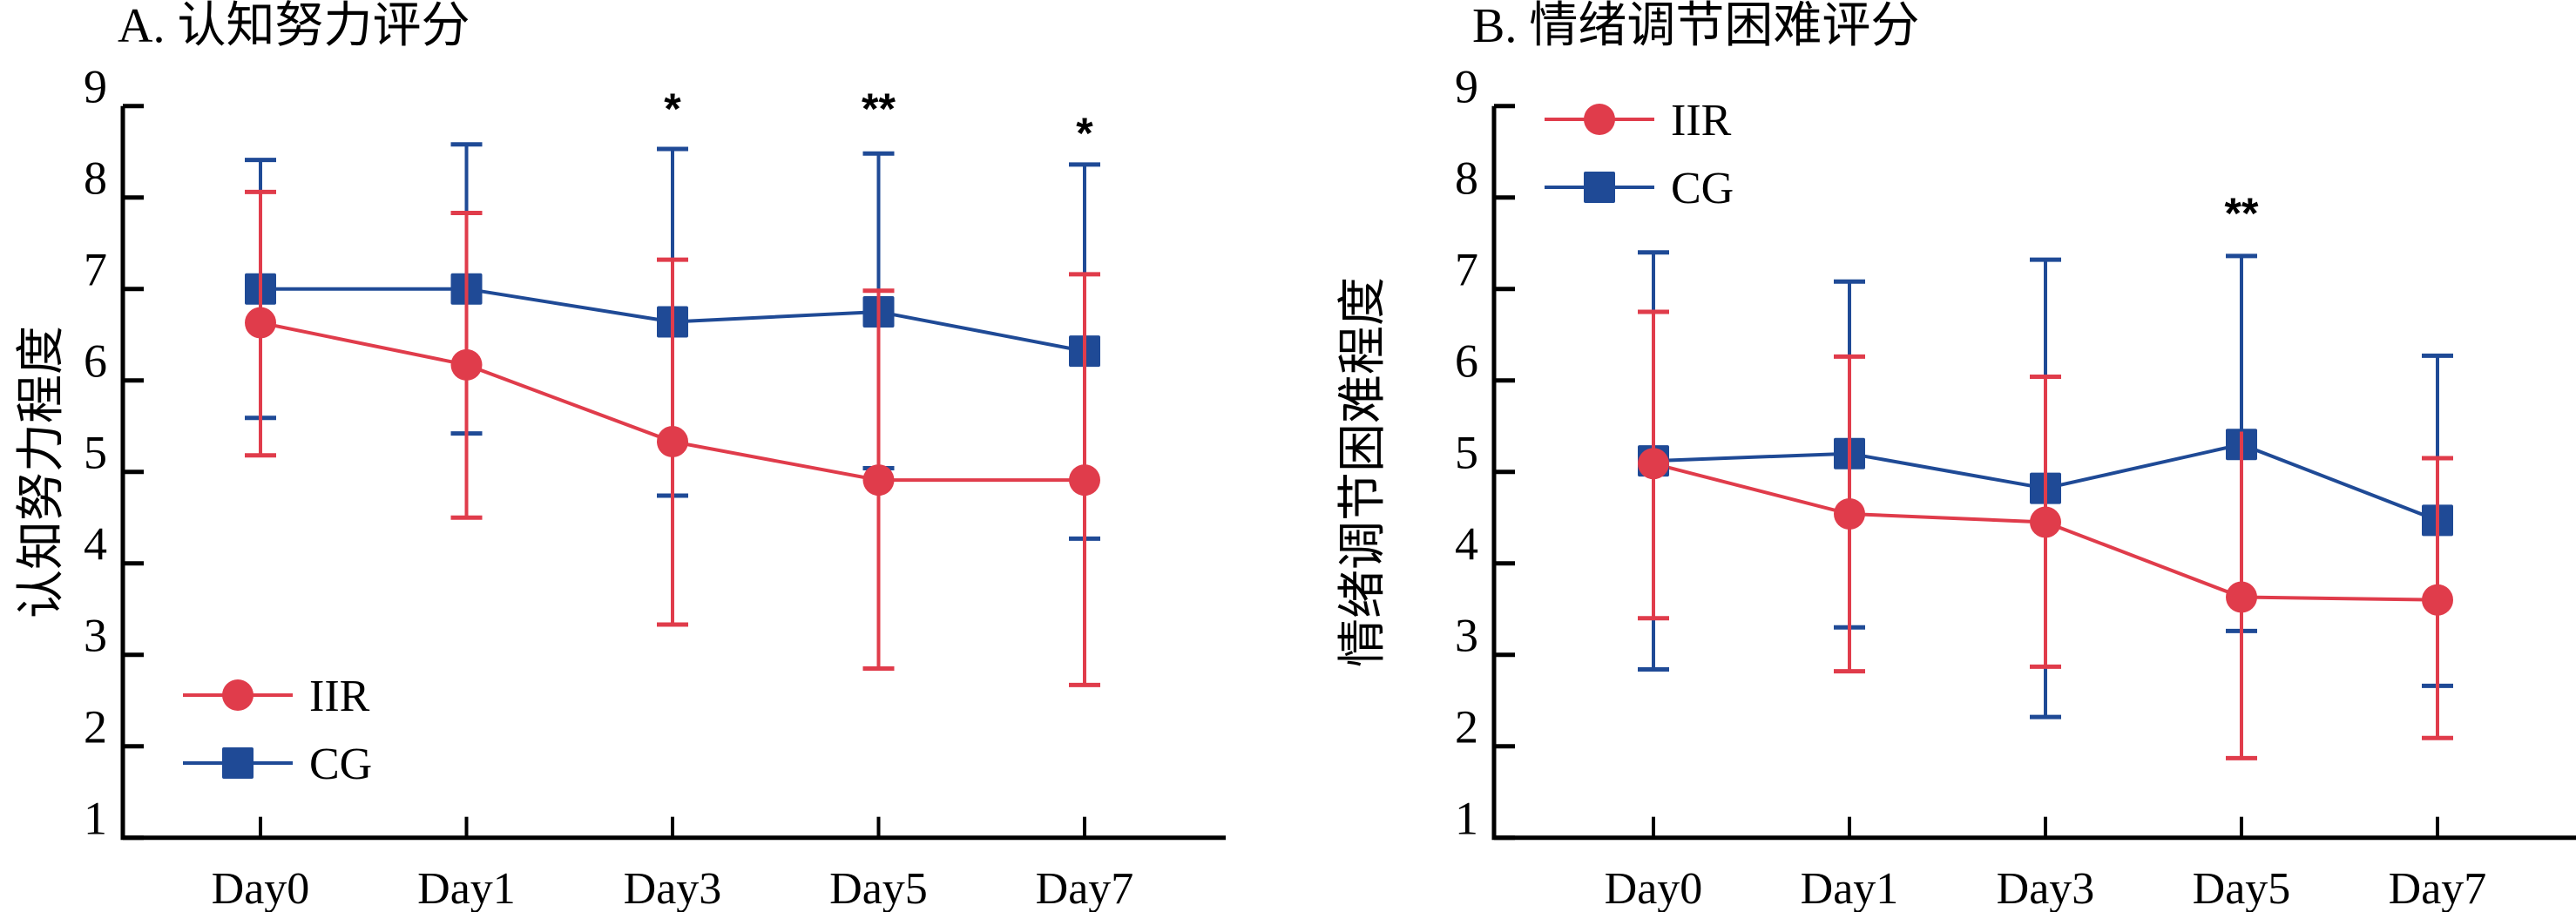 The width and height of the screenshot is (2576, 912). I want to click on panel-b-y-tick-label: 6, so click(1466, 361).